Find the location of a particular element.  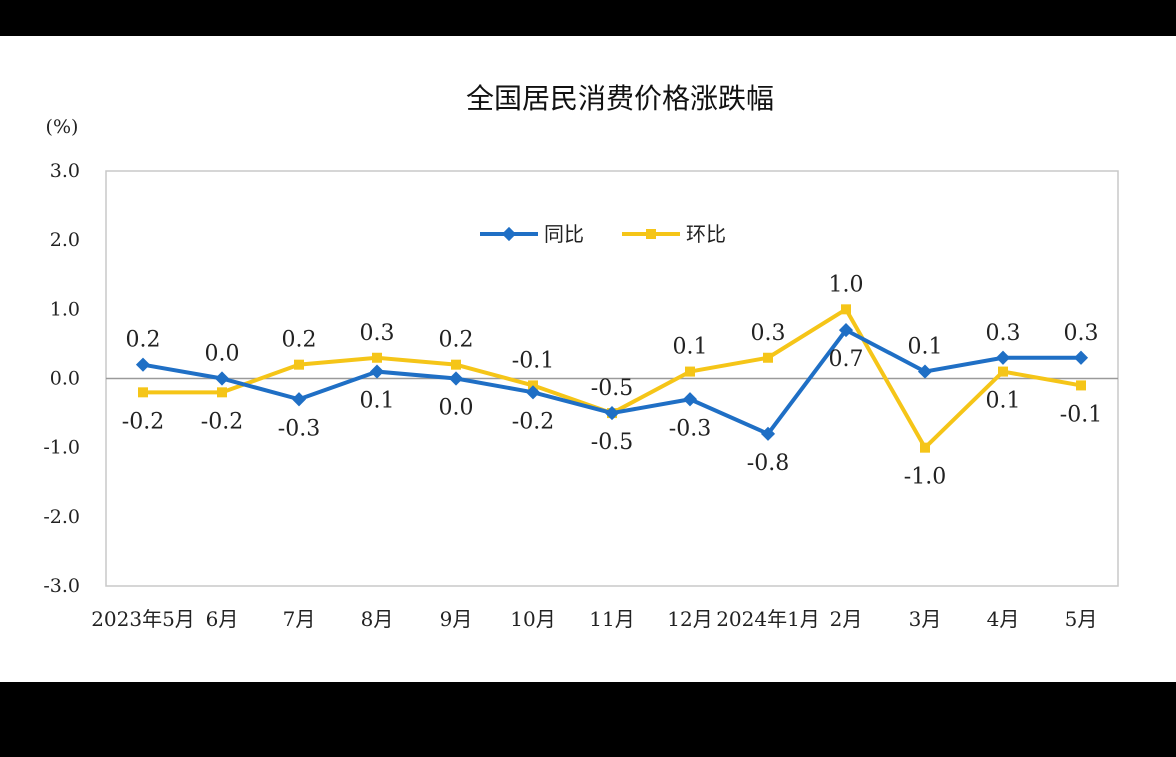

x-tick-label: 9月 is located at coordinates (456, 619).